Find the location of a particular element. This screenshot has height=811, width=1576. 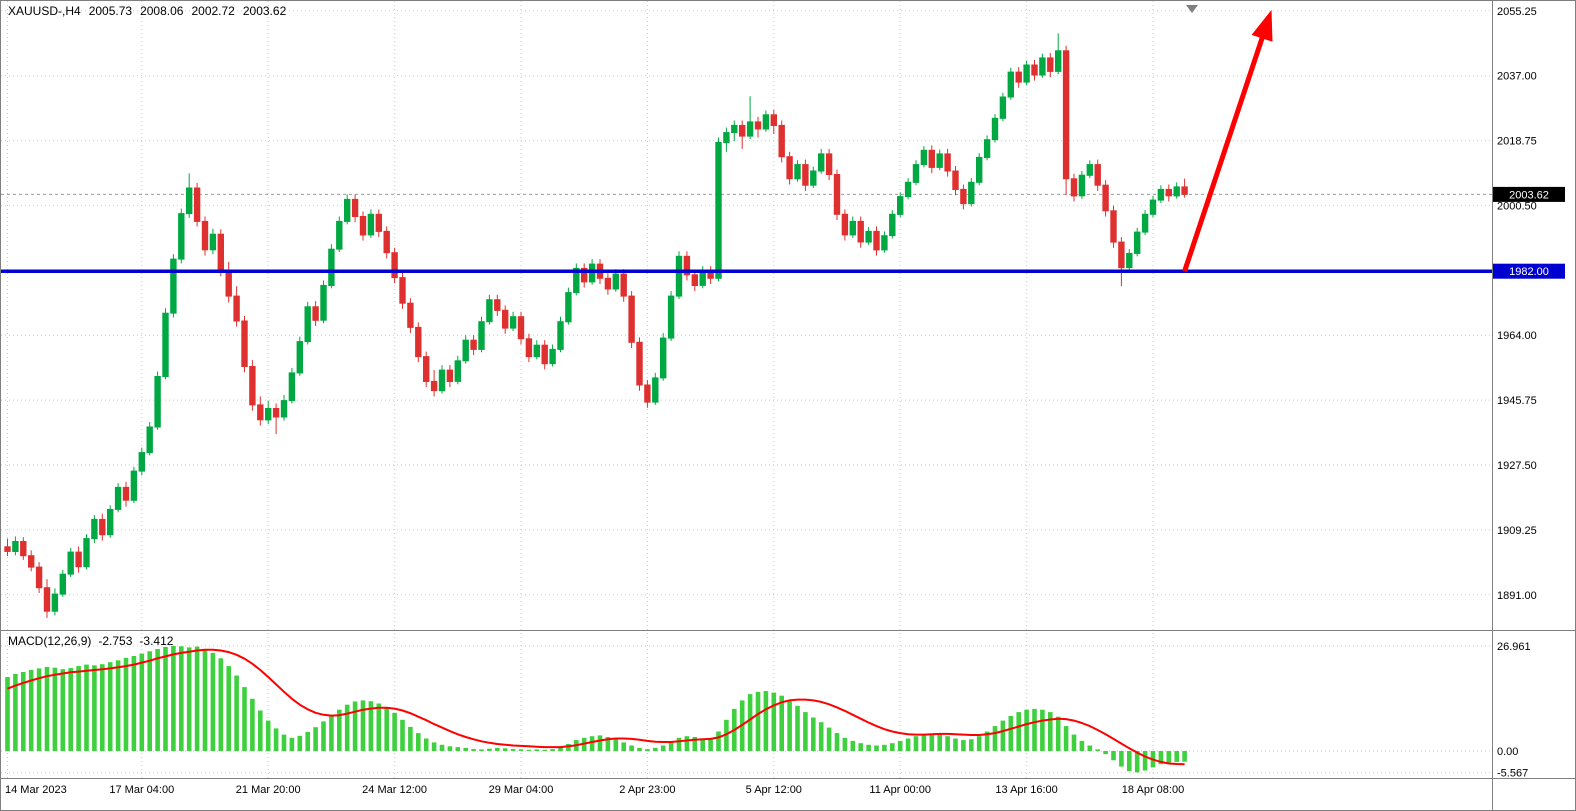

price-axis-label: 1964.00 is located at coordinates (1517, 336).